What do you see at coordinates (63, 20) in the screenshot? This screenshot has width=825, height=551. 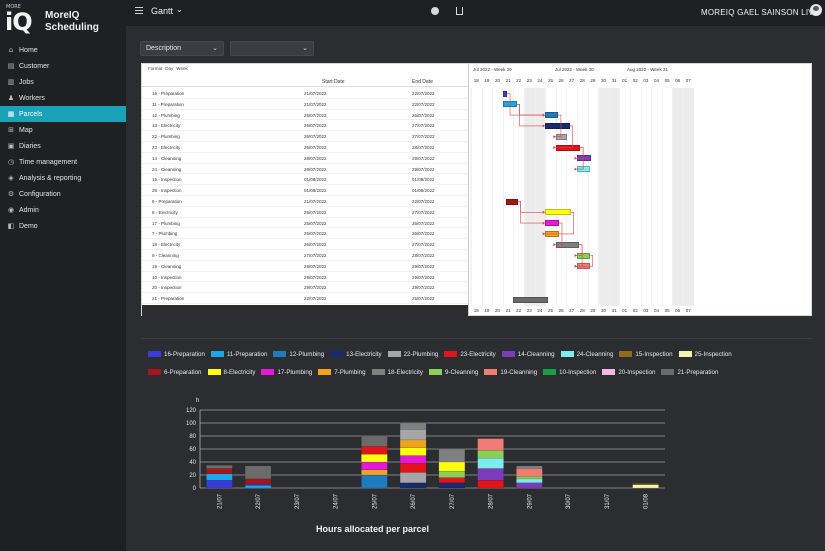 I see `logo: MORE iQ MoreIQ Scheduling` at bounding box center [63, 20].